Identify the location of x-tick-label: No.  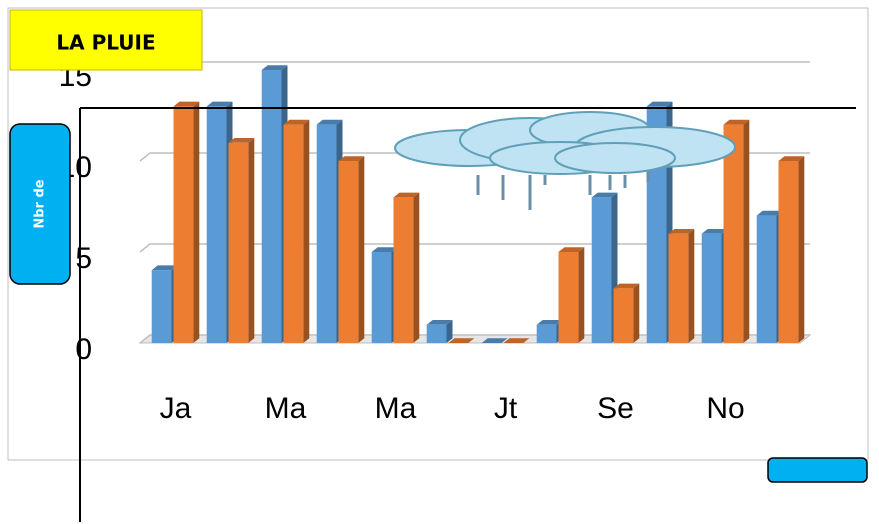
(725, 408).